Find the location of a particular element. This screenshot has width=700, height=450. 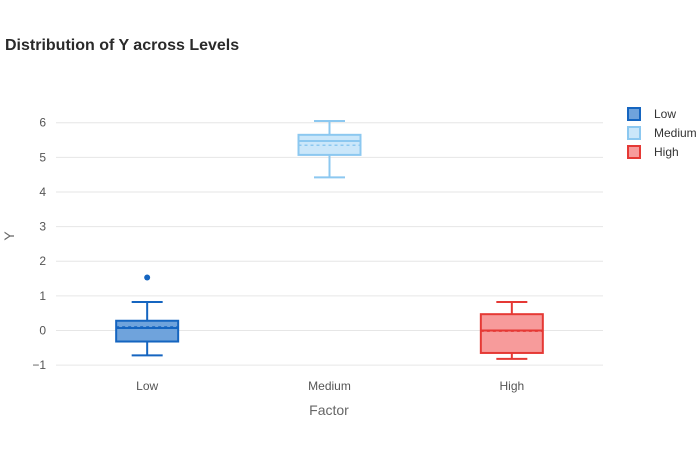

y-tick-label: 3 is located at coordinates (42, 227).